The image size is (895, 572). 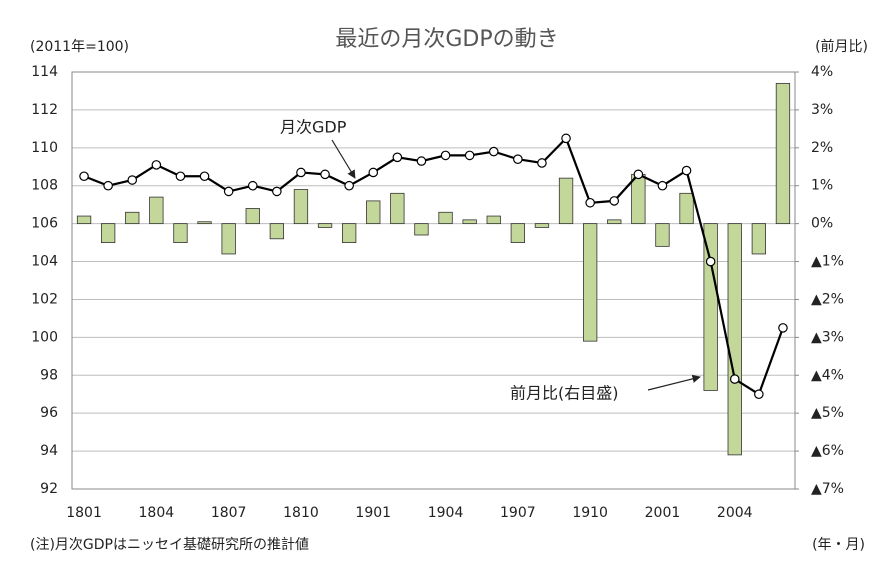 I want to click on y-tick-label: 112, so click(x=44, y=110).